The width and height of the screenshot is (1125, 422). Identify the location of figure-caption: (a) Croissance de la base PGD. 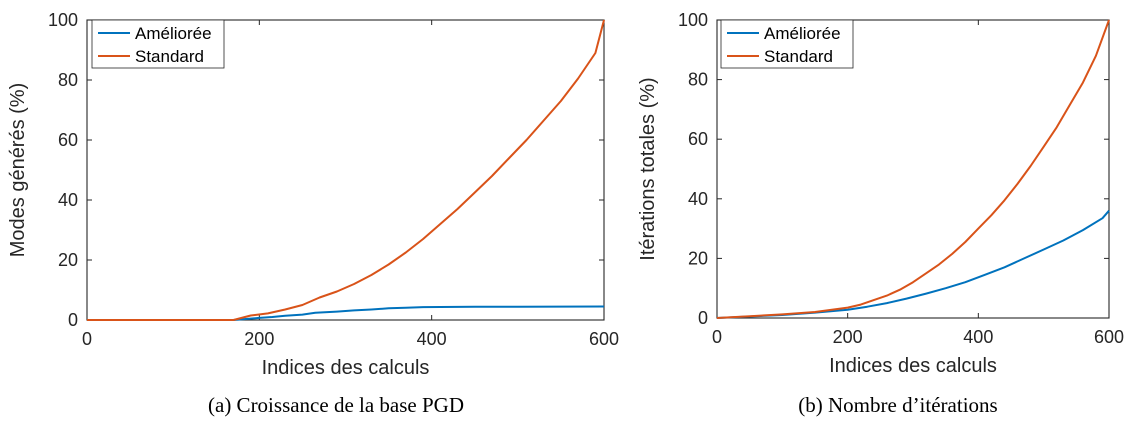
(336, 405).